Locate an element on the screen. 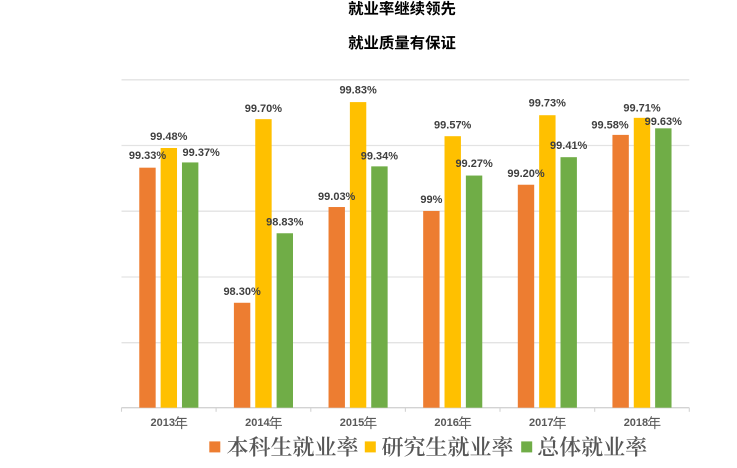 The image size is (737, 468). svg-text: 98.83% is located at coordinates (285, 223).